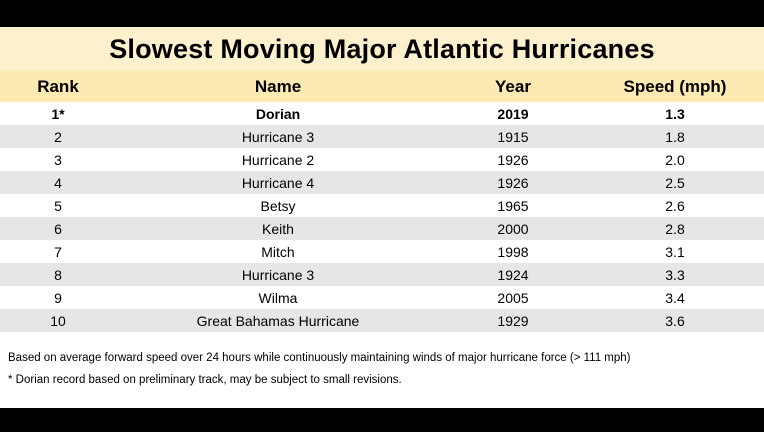  Describe the element at coordinates (58, 136) in the screenshot. I see `rank-cell: 2` at that location.